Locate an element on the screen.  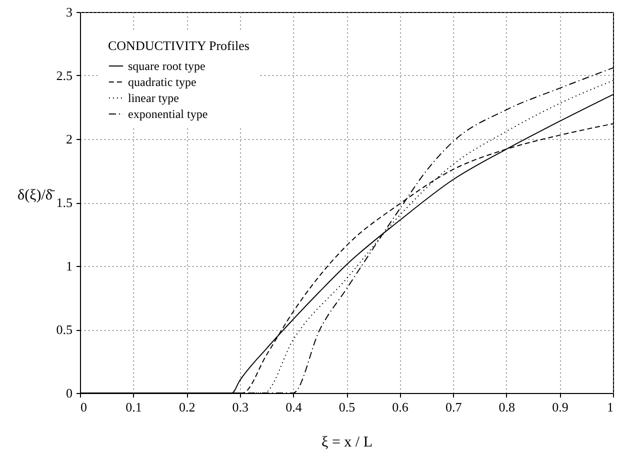
y-tick-label: 0.5 is located at coordinates (64, 329).